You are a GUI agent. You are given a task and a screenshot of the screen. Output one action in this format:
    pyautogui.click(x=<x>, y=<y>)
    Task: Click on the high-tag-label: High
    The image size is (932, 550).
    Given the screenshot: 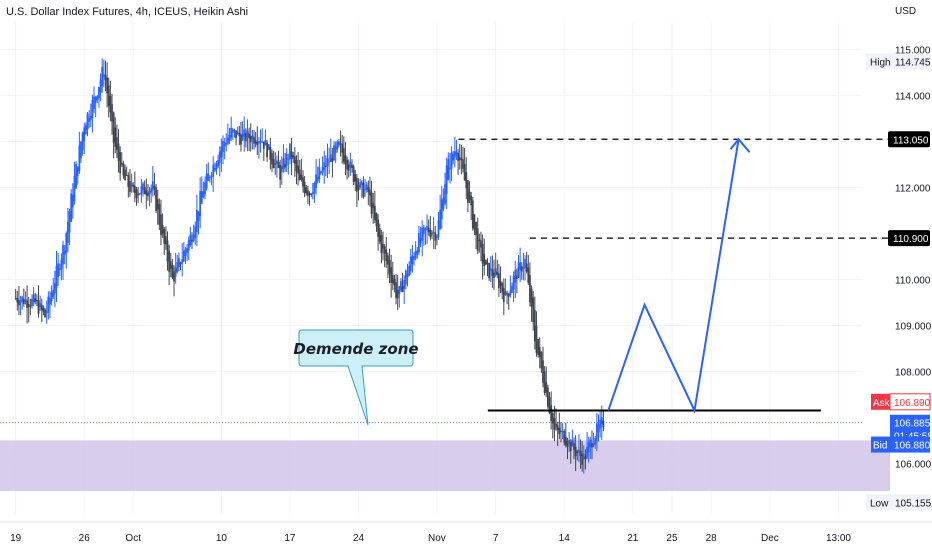 What is the action you would take?
    pyautogui.click(x=880, y=62)
    